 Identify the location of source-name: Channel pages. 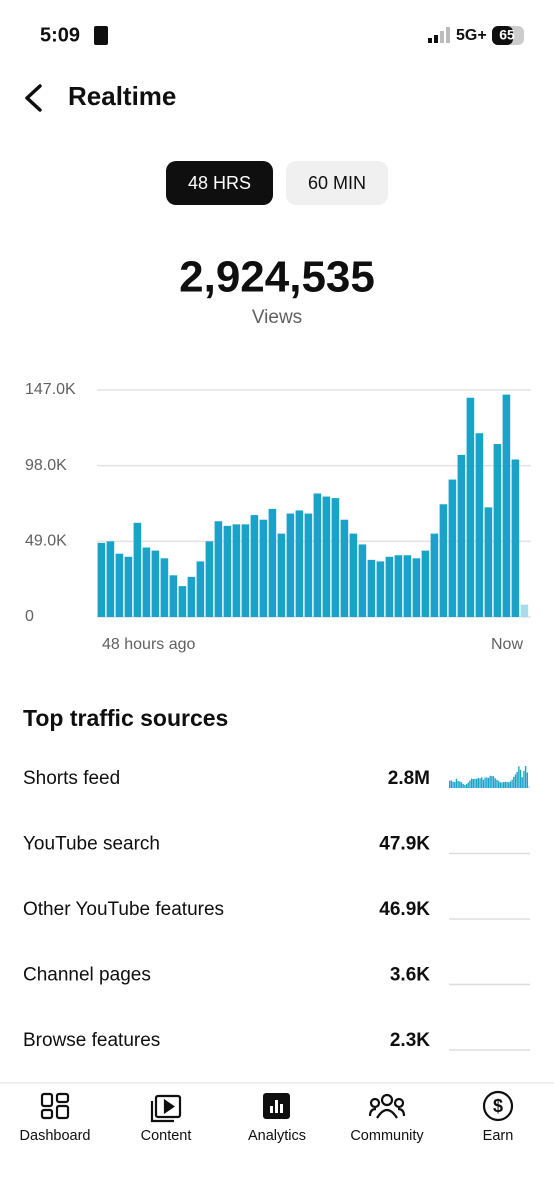
(87, 975).